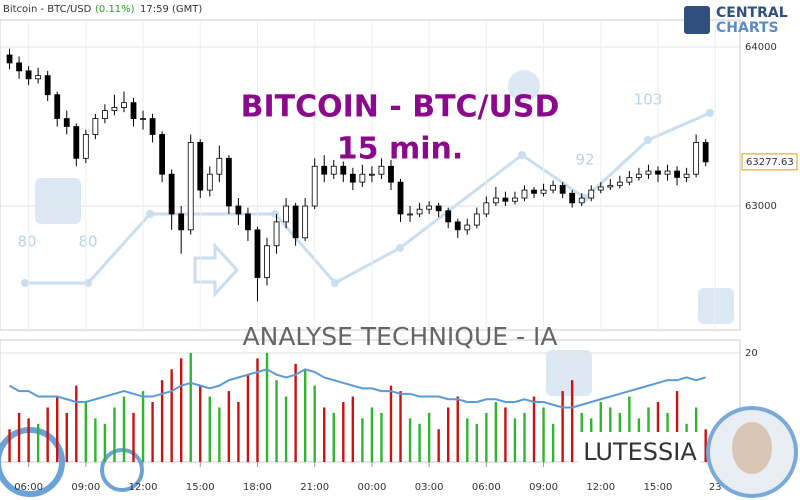 This screenshot has height=500, width=800. I want to click on assistant-name: LUTESSIA, so click(640, 452).